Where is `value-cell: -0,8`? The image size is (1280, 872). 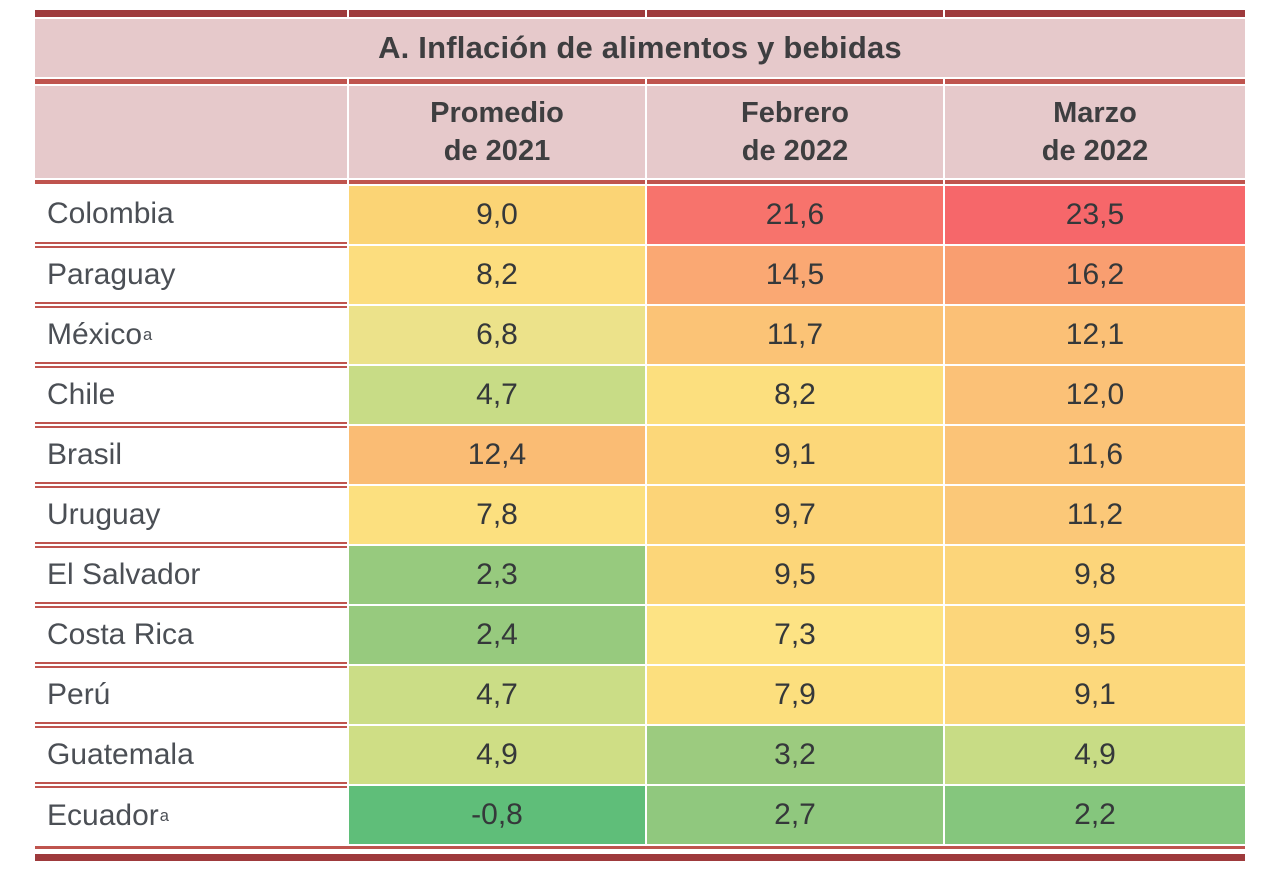 value-cell: -0,8 is located at coordinates (497, 815).